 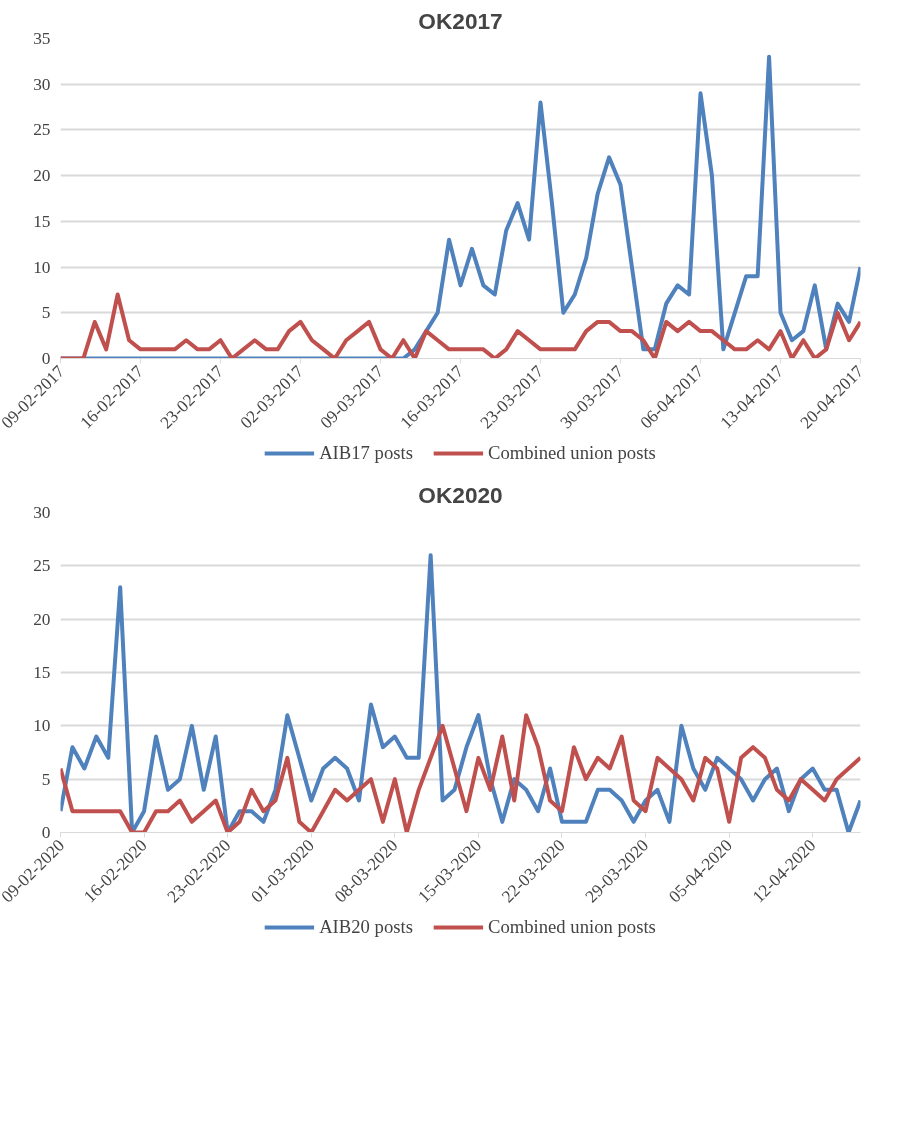 I want to click on y-tick-label: 35, so click(x=42, y=38).